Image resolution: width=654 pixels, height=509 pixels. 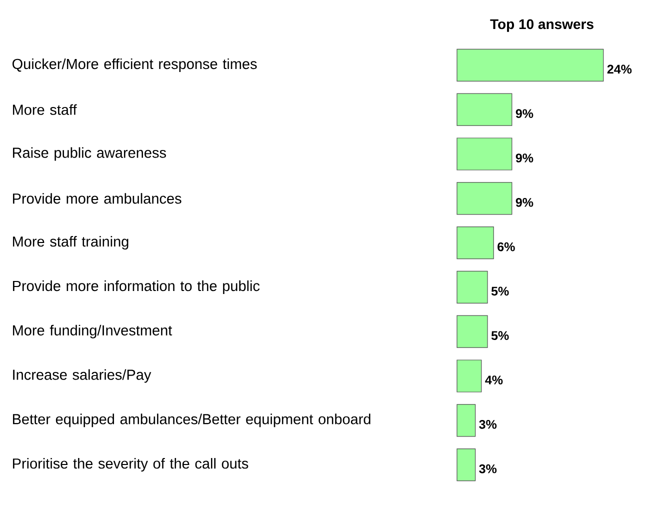 I want to click on y-tick-label: Increase salaries/Pay, so click(x=82, y=376).